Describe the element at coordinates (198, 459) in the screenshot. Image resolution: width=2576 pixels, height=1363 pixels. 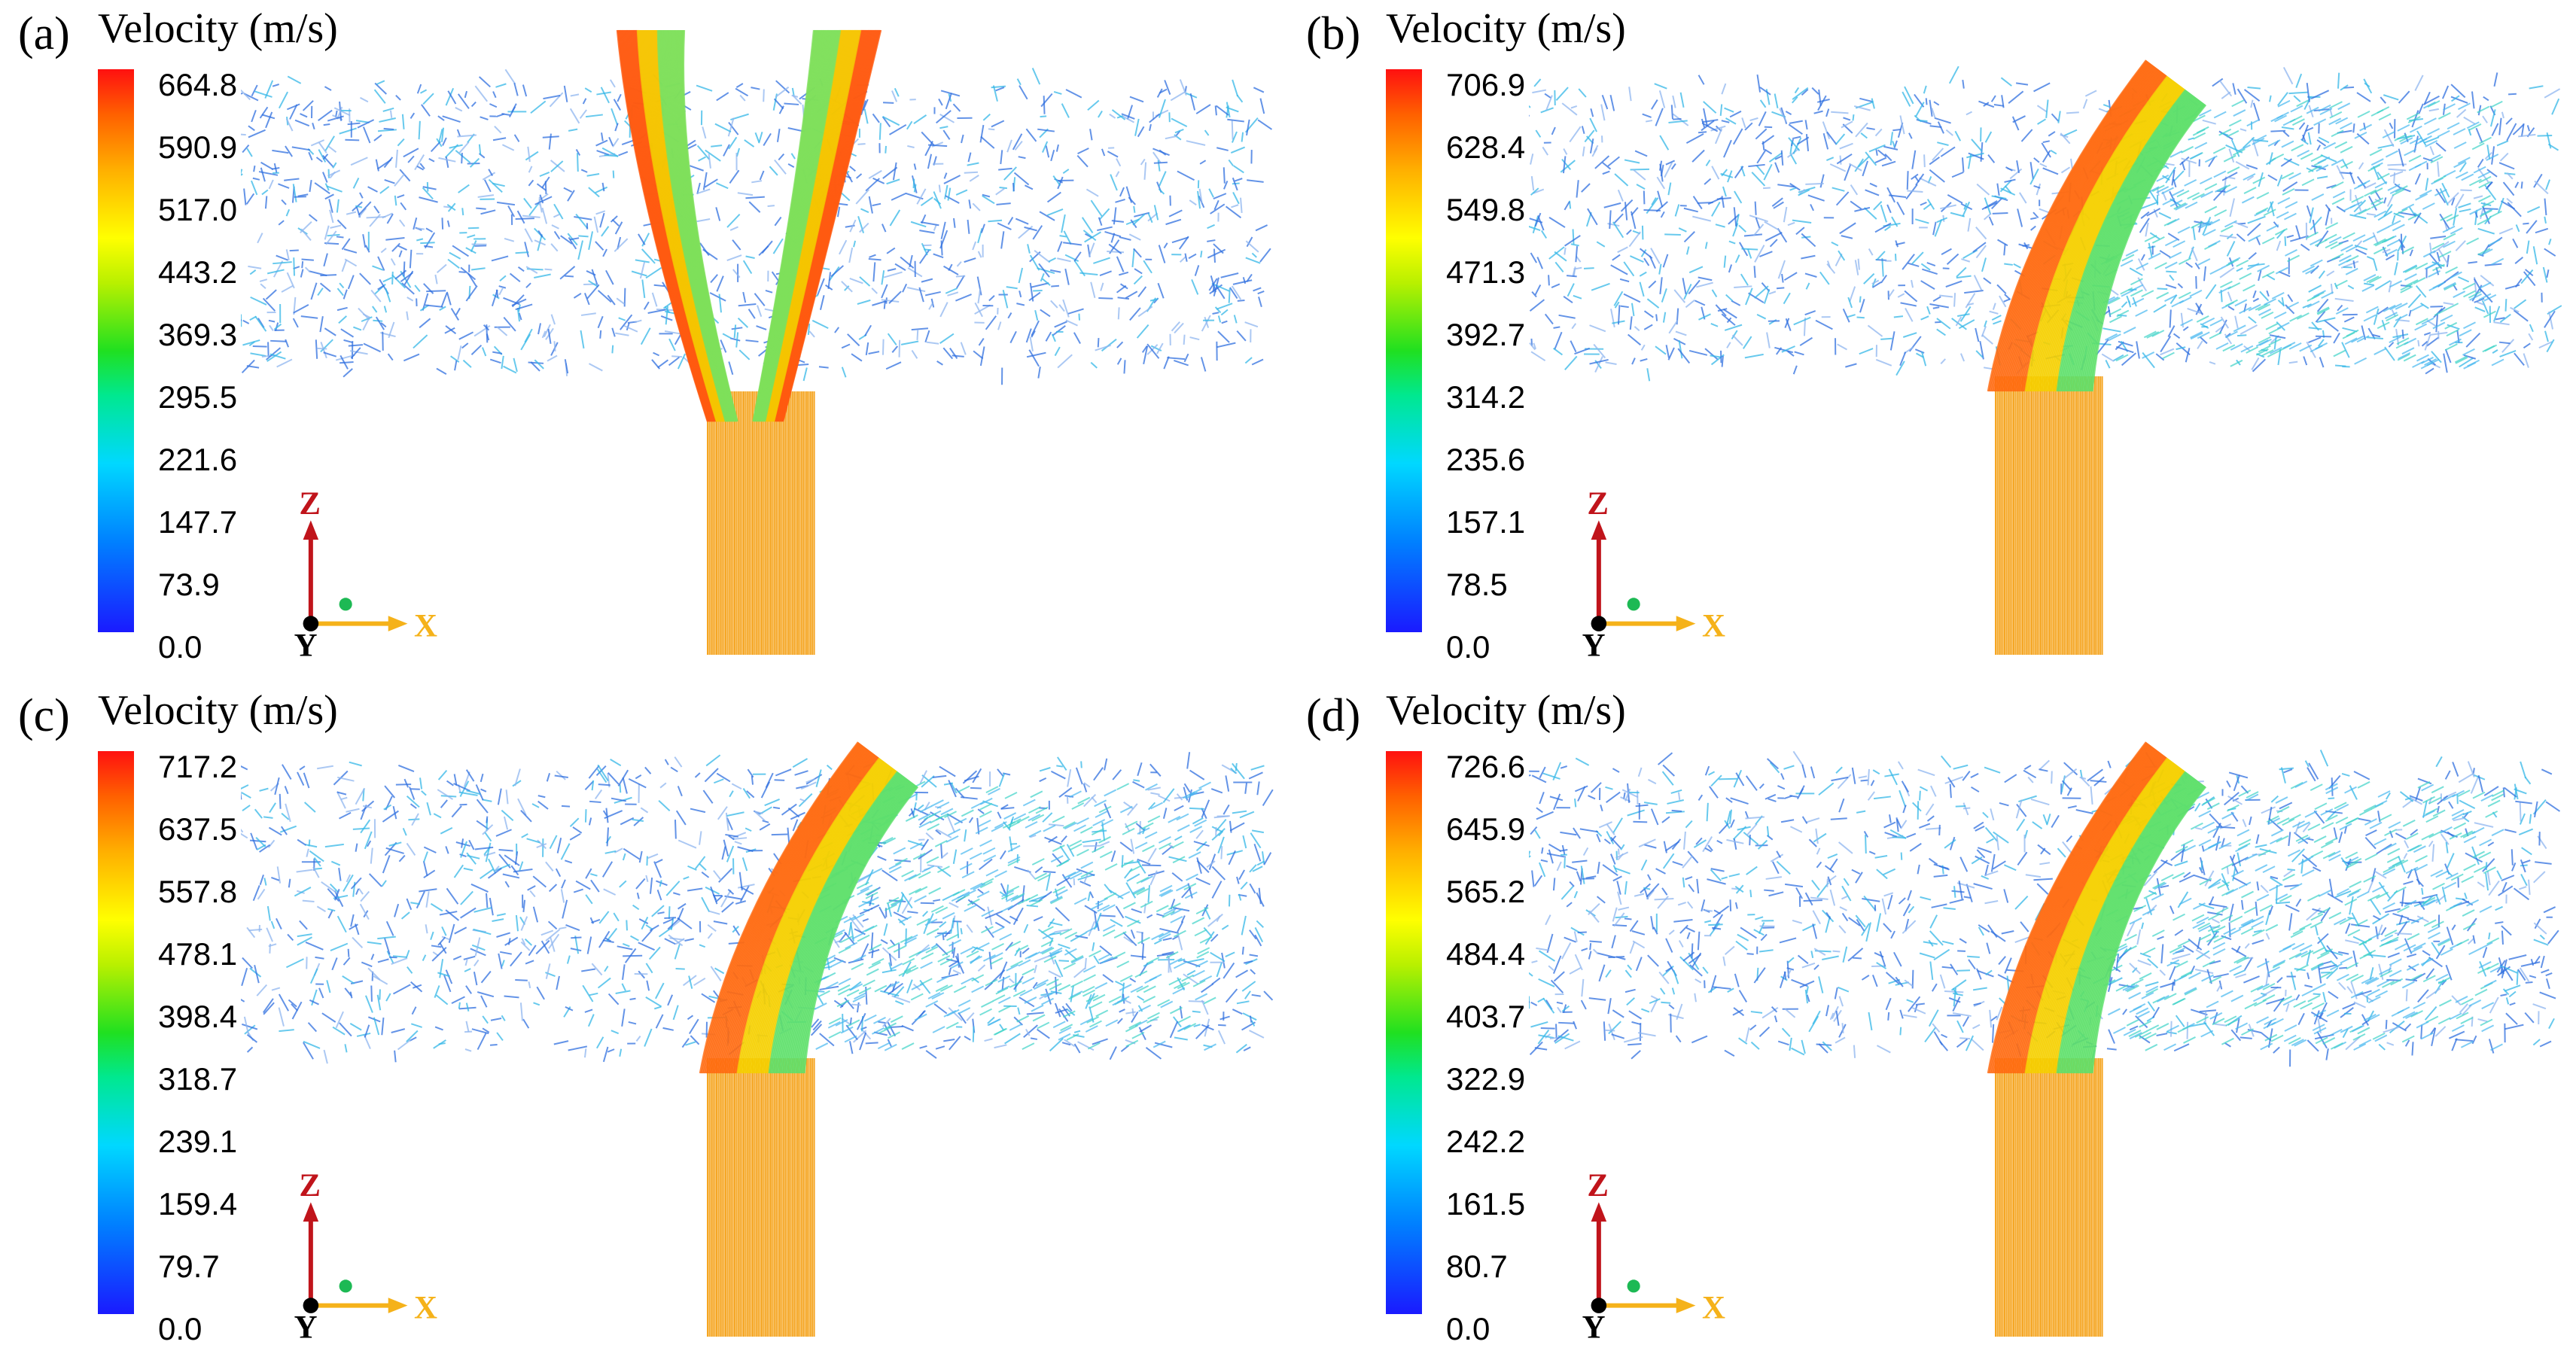
I see `colorbar-tick-label: 221.6` at that location.